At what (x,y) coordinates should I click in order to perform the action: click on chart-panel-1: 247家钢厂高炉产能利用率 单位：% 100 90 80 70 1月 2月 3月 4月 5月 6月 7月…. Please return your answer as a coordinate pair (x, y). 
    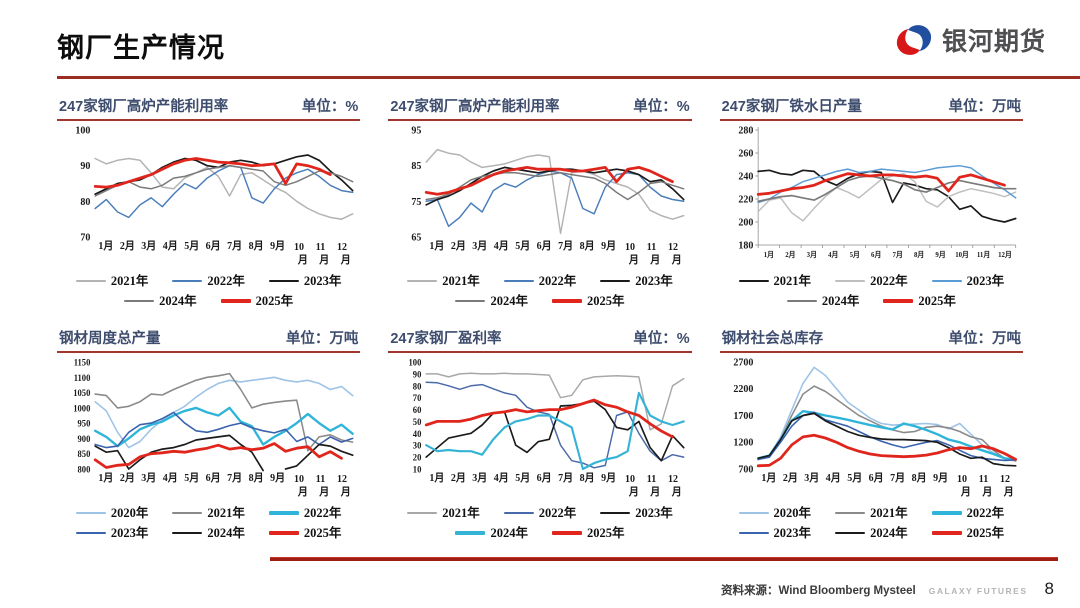
    Looking at the image, I should click on (209, 206).